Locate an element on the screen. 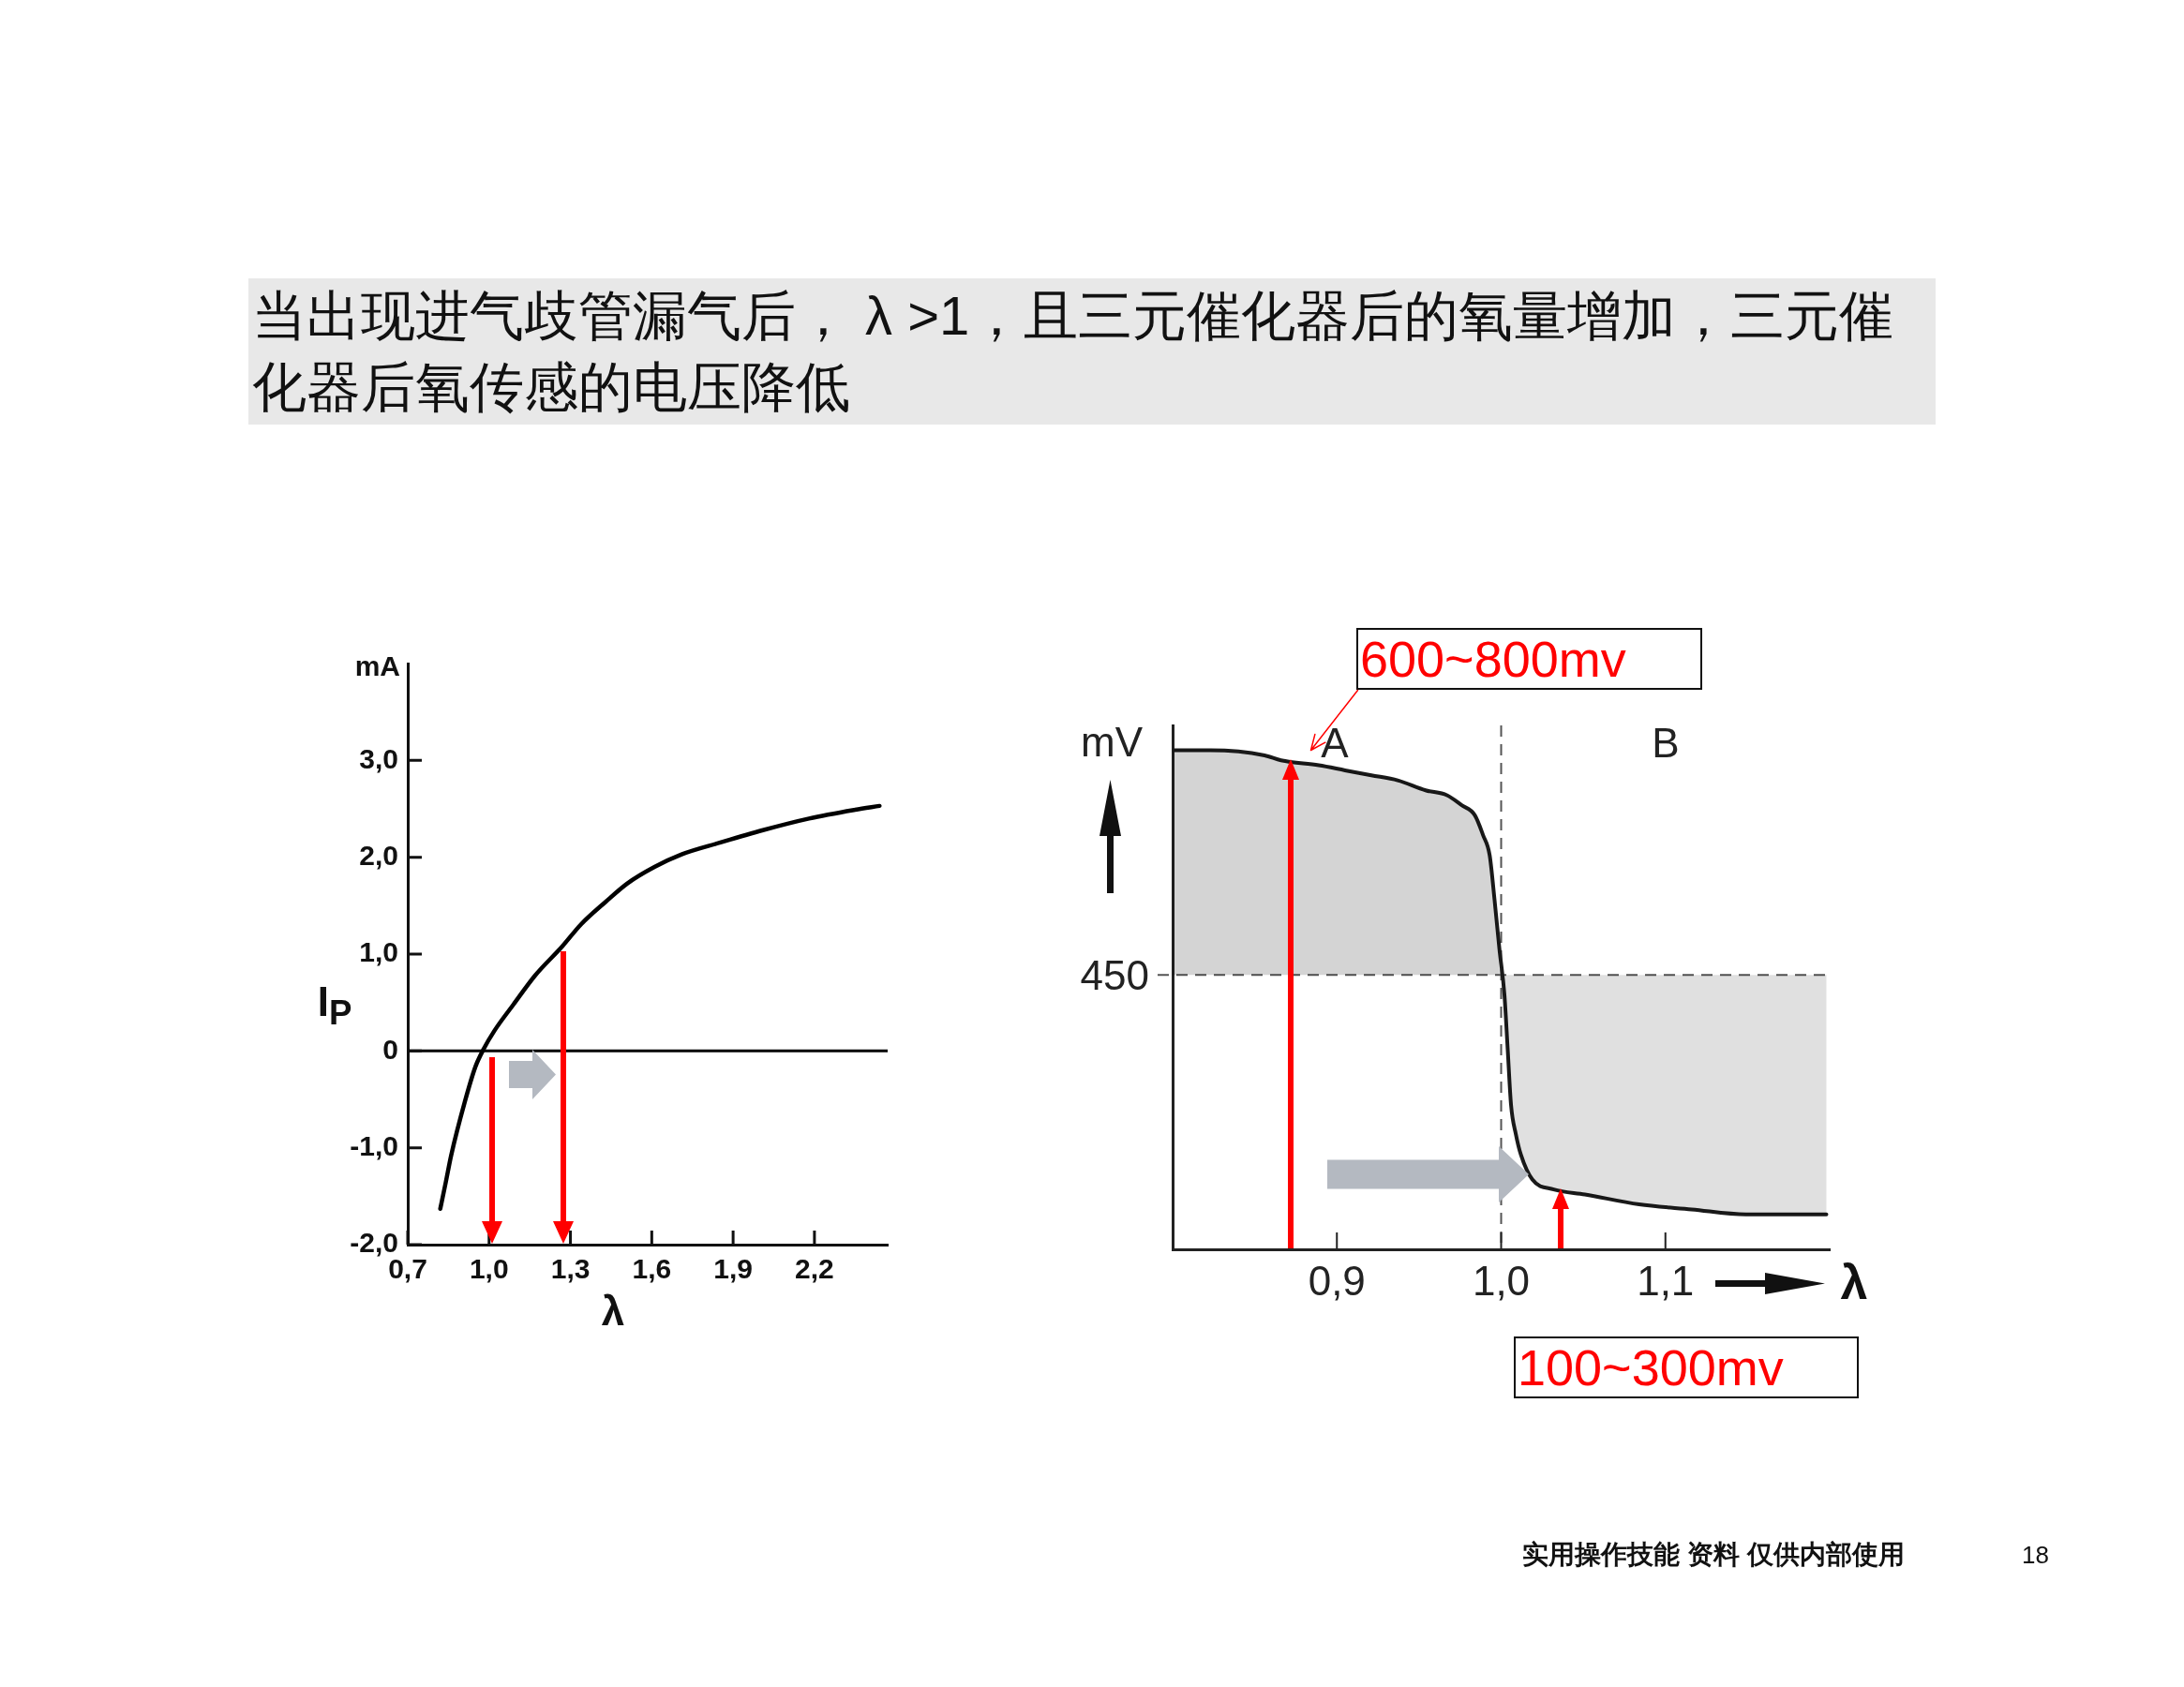 The width and height of the screenshot is (2184, 1687). y-tick-label: 3,0 is located at coordinates (378, 758).